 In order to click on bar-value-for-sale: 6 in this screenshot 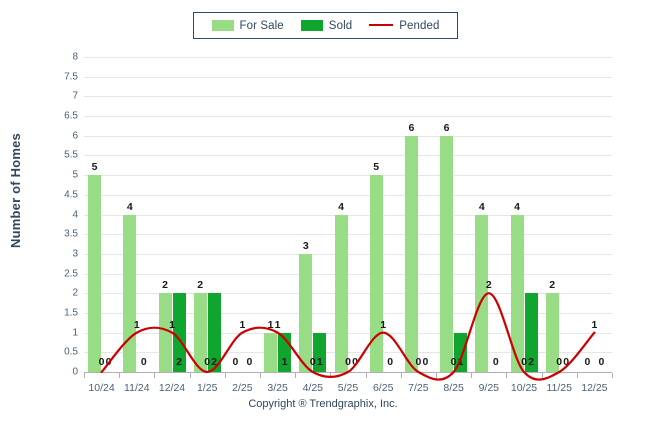, I will do `click(446, 127)`.